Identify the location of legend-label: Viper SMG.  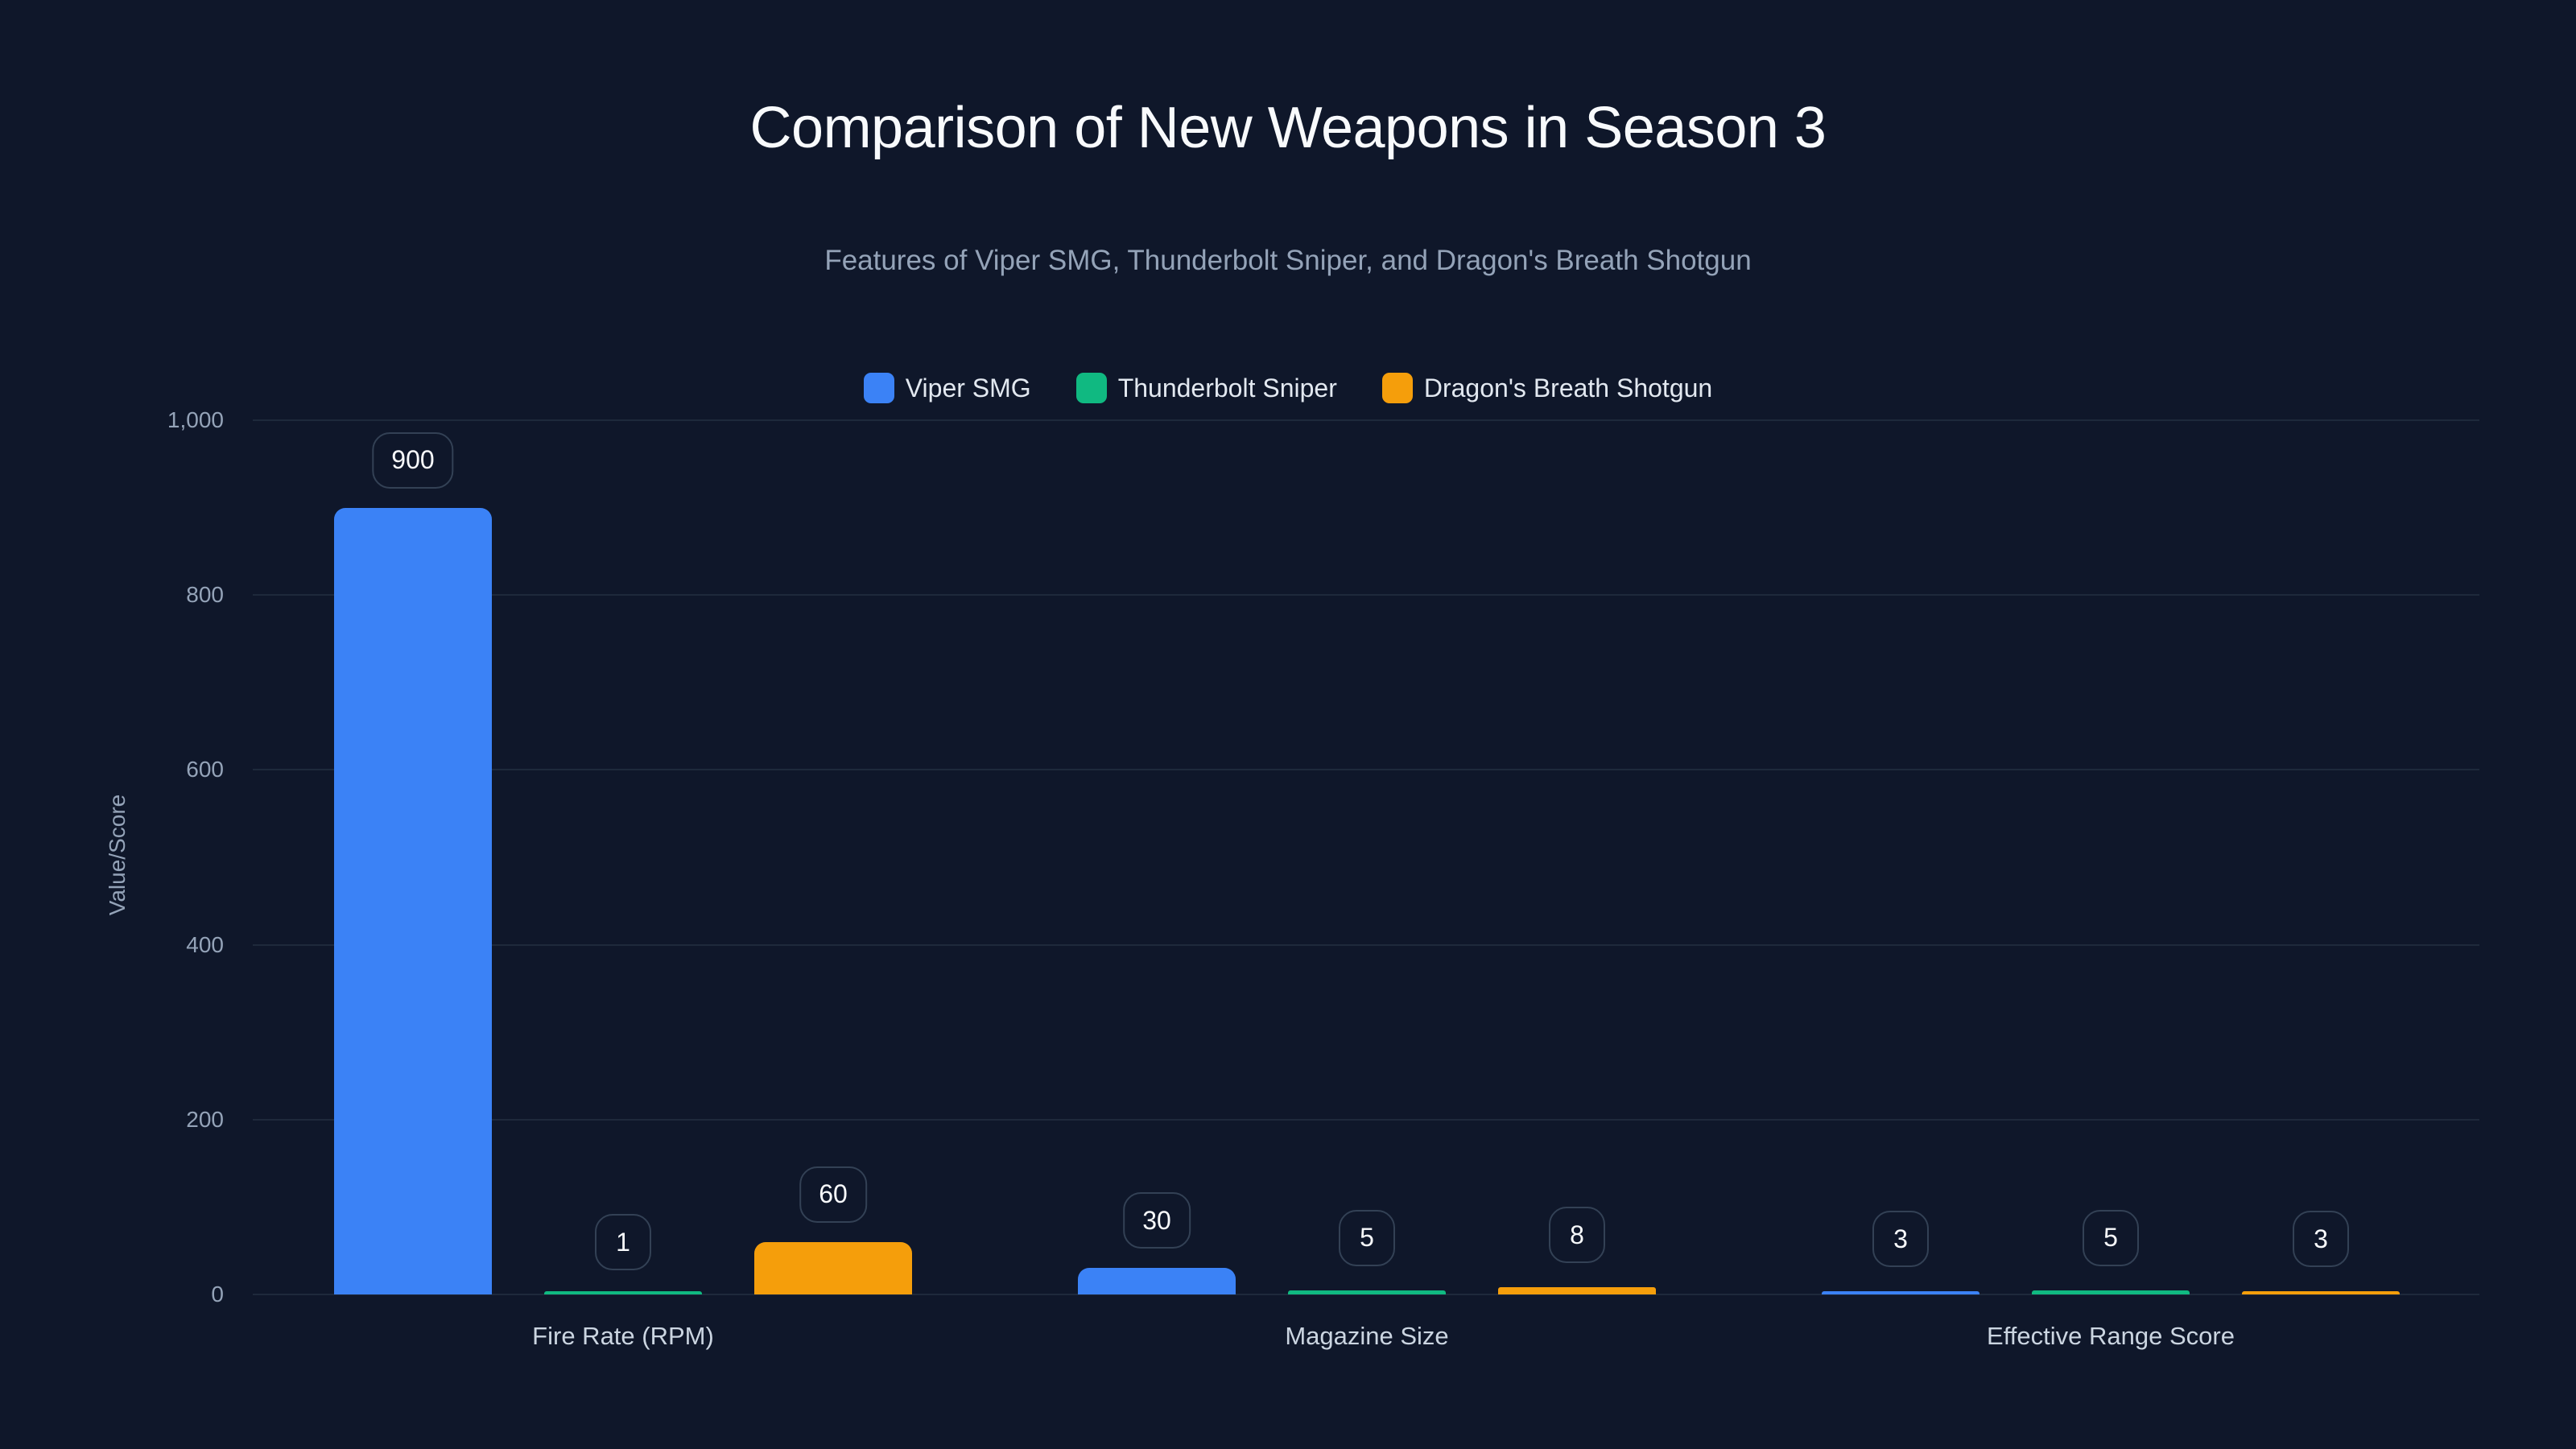
(968, 387).